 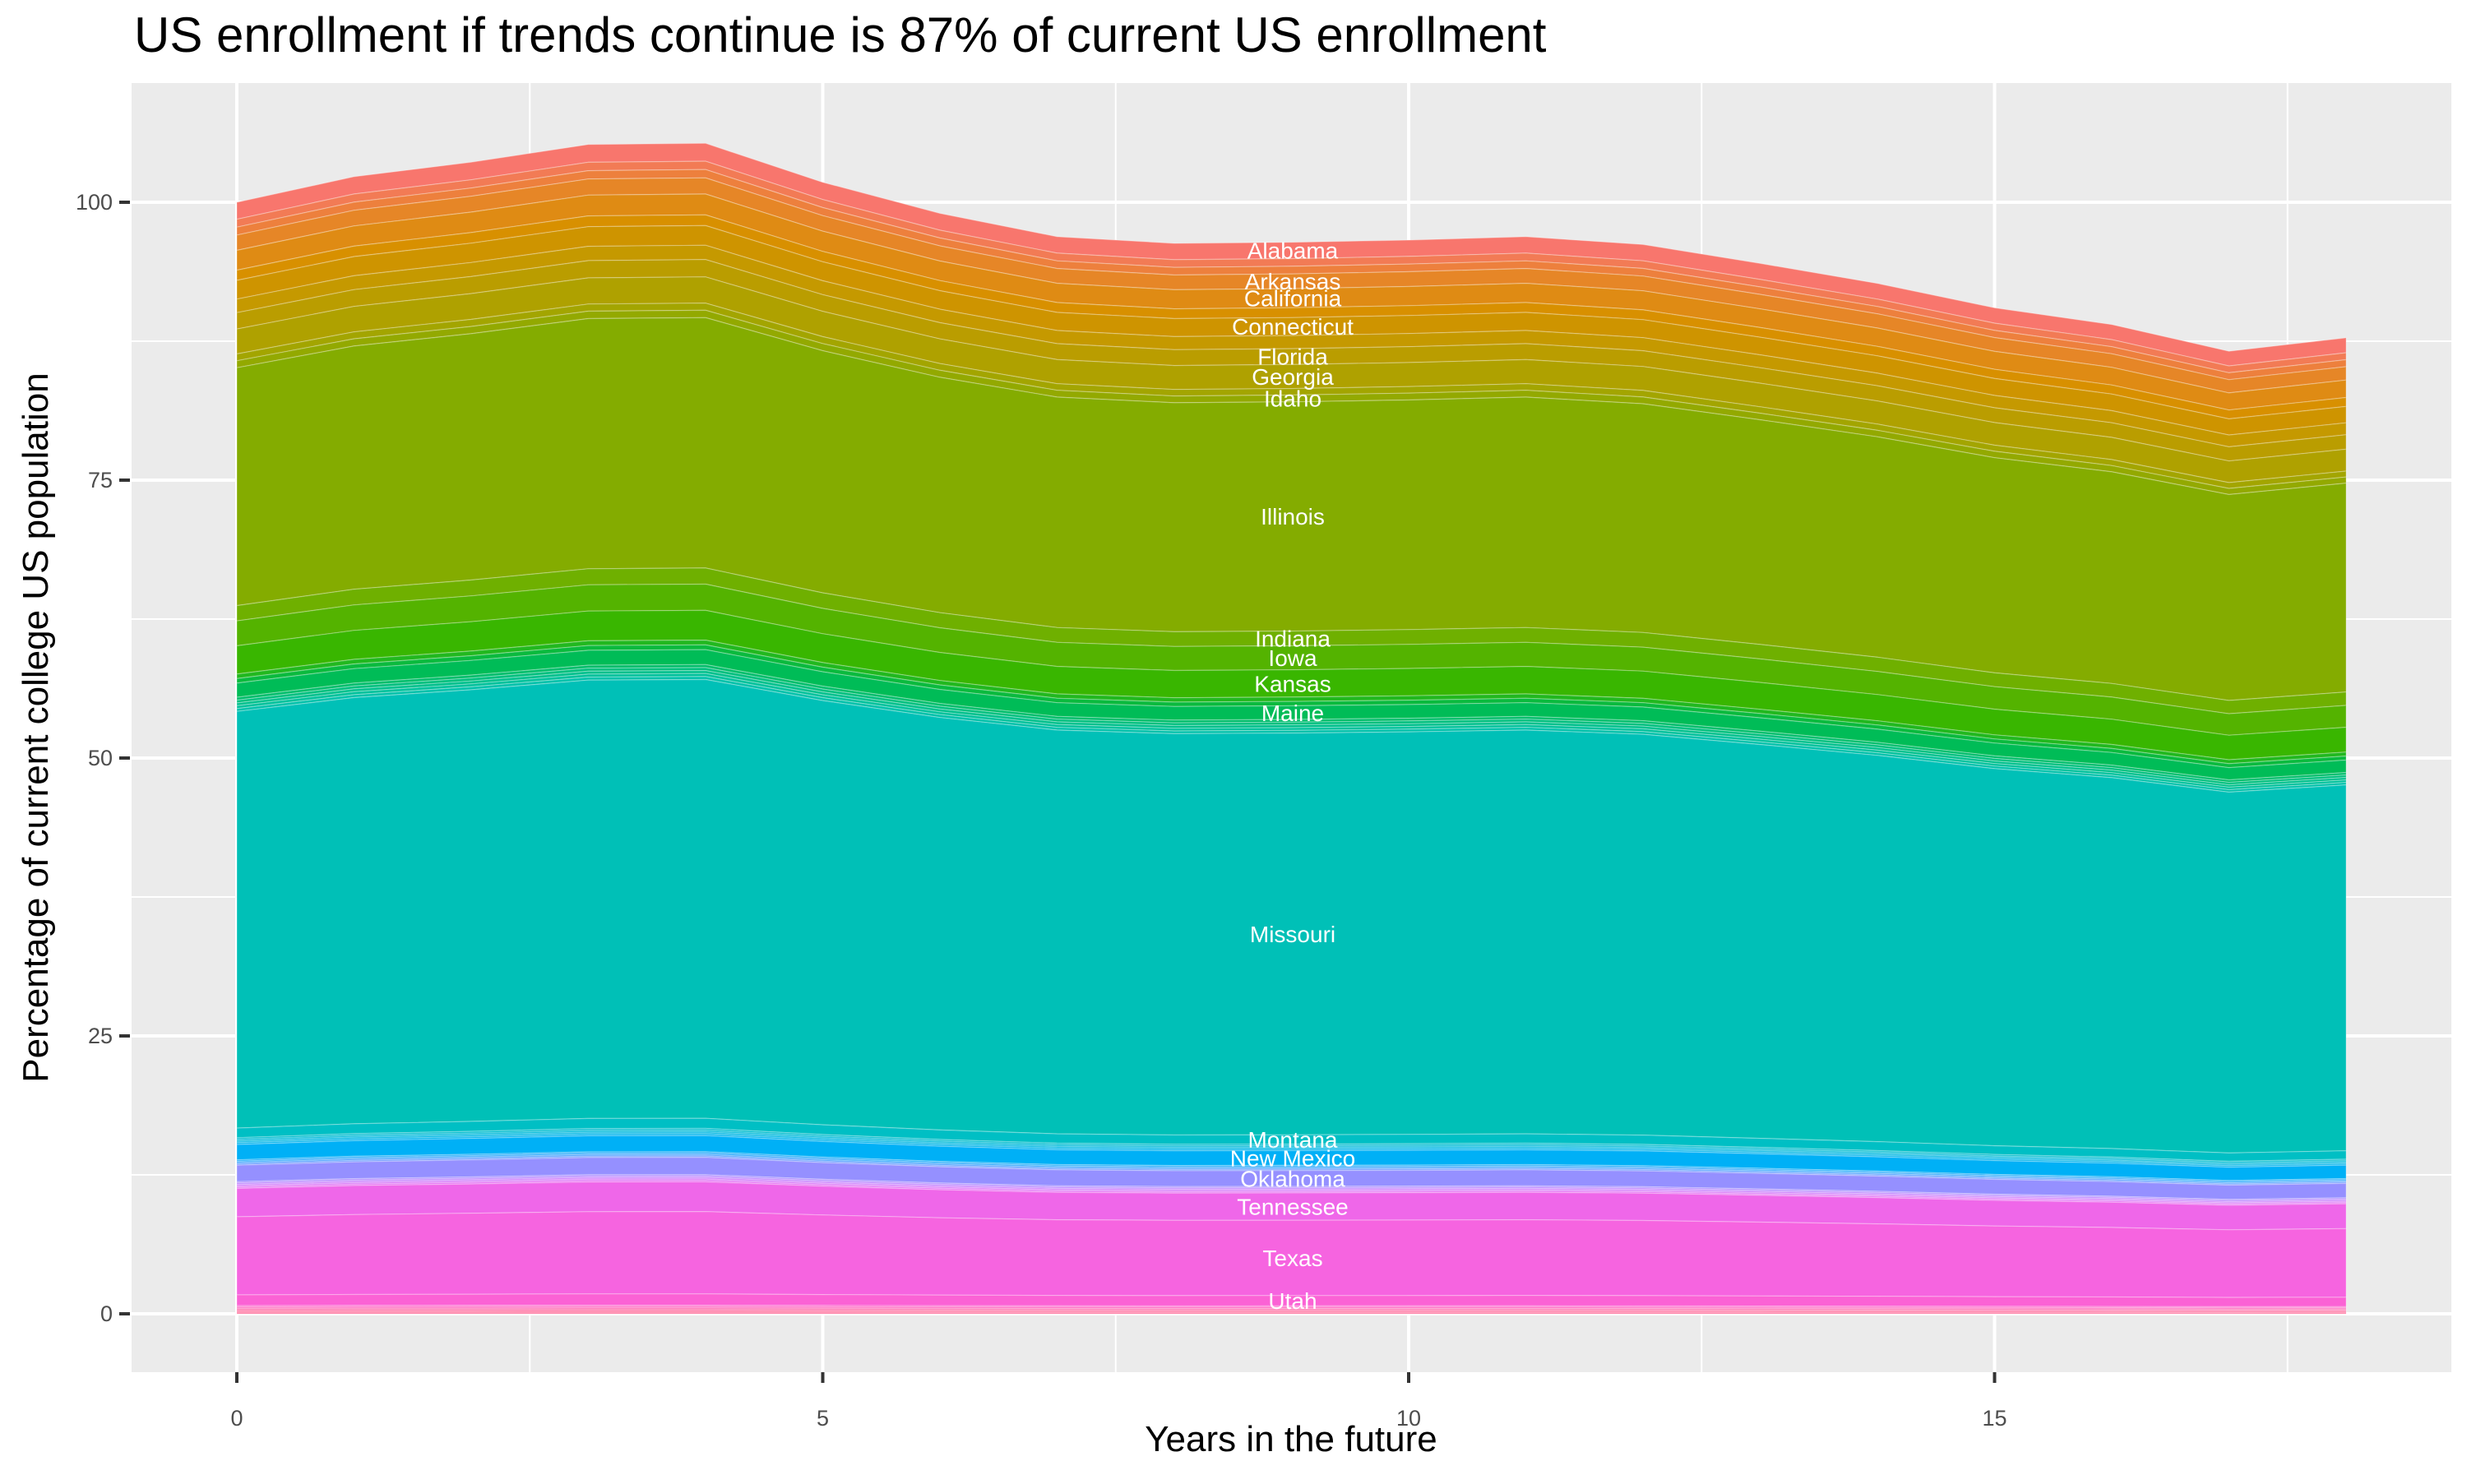 What do you see at coordinates (1293, 516) in the screenshot?
I see `band-label-illinois: Illinois` at bounding box center [1293, 516].